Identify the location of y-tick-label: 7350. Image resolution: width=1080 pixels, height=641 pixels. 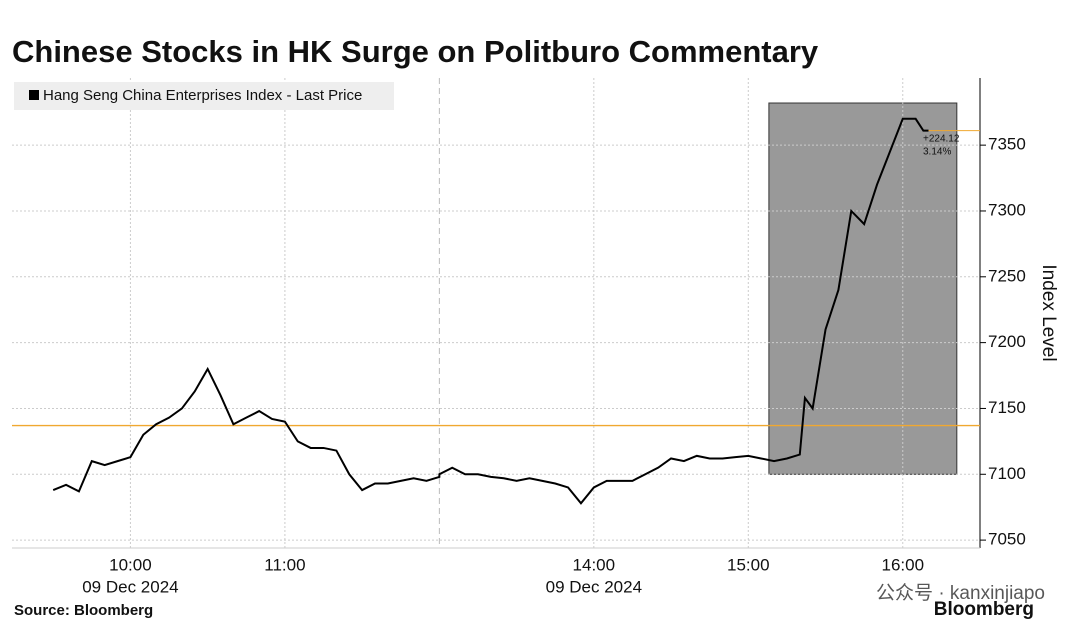
(1007, 144).